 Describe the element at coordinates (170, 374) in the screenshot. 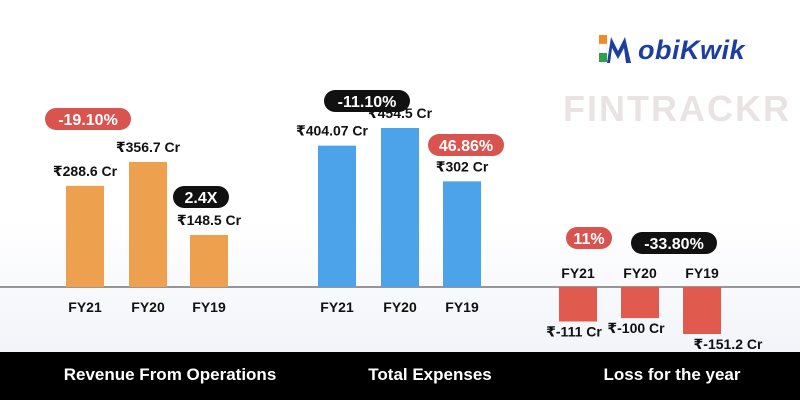

I see `footer-label-revenue: Revenue From Operations` at that location.